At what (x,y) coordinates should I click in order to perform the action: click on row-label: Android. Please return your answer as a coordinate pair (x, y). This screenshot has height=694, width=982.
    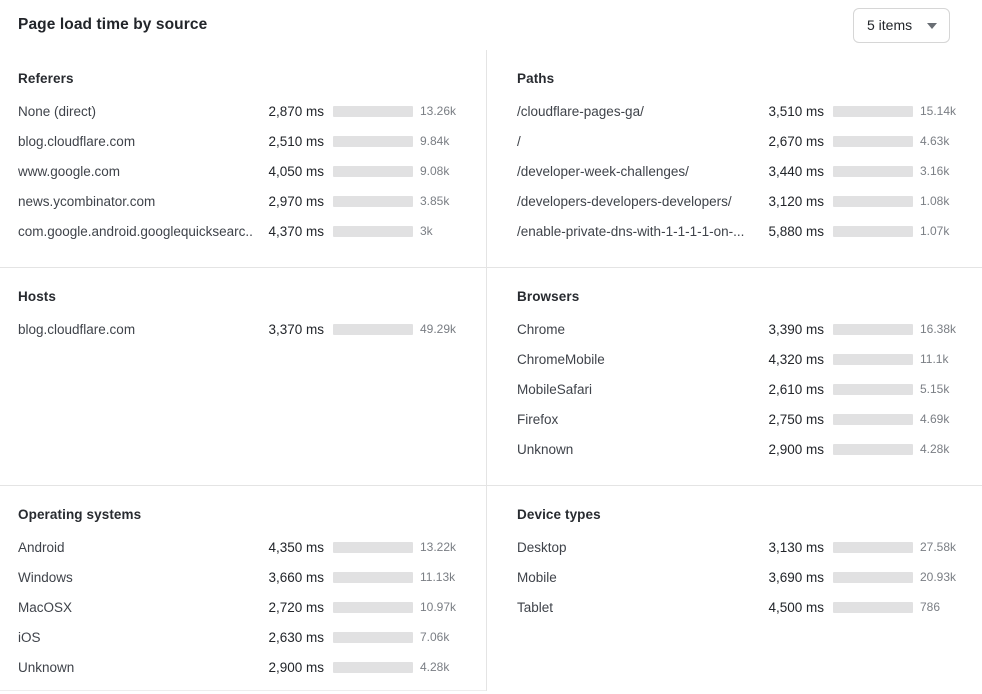
    Looking at the image, I should click on (41, 547).